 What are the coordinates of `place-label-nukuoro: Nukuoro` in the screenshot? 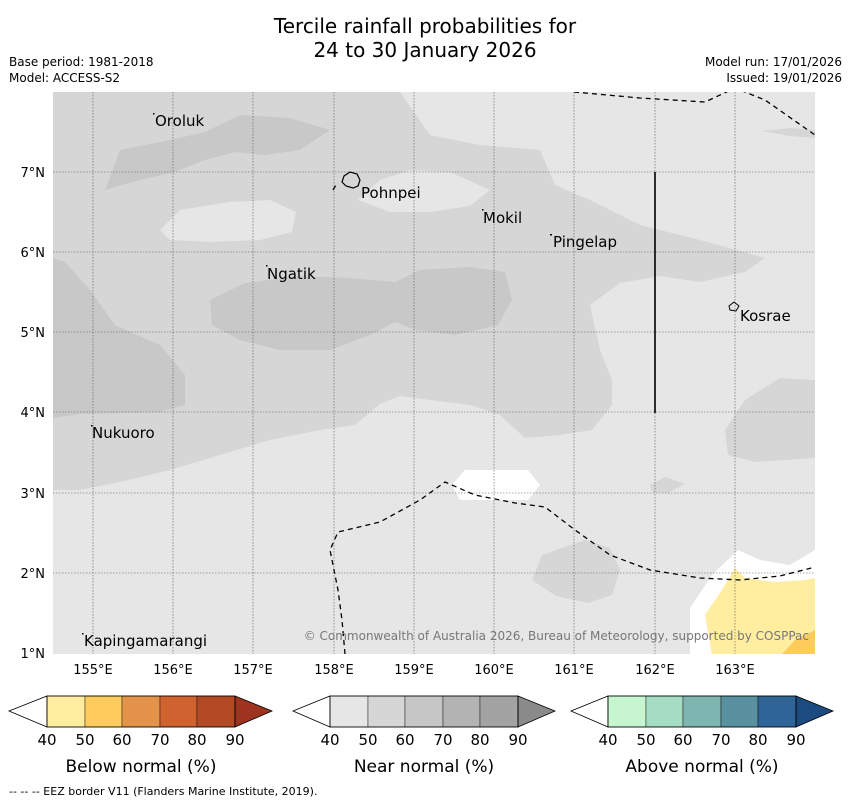 It's located at (123, 433).